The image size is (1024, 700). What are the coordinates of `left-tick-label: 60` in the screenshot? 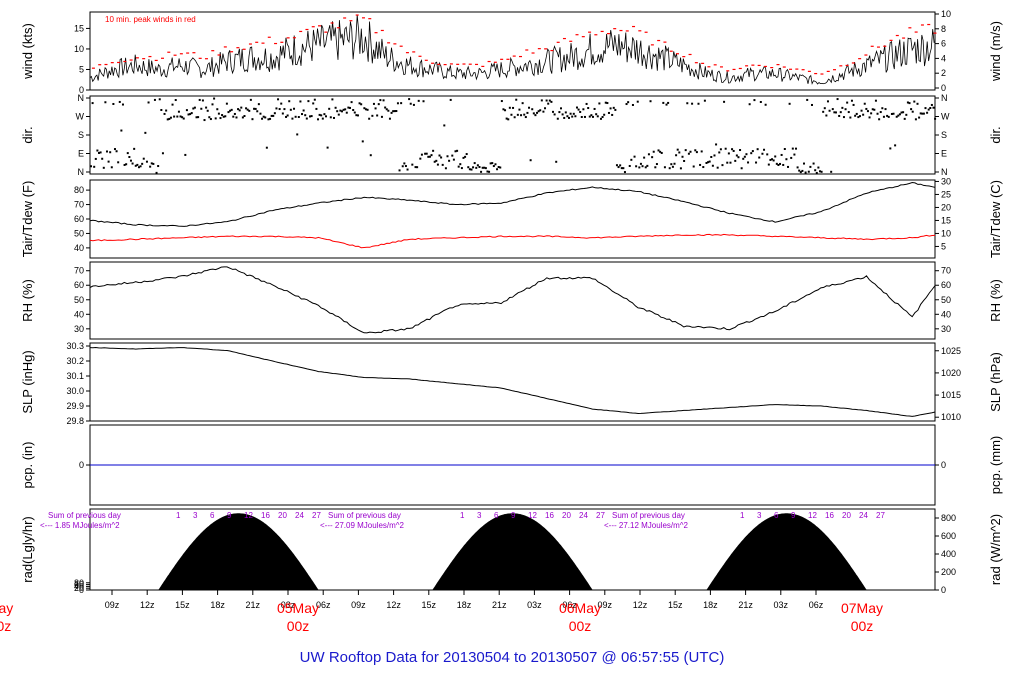 It's located at (79, 585).